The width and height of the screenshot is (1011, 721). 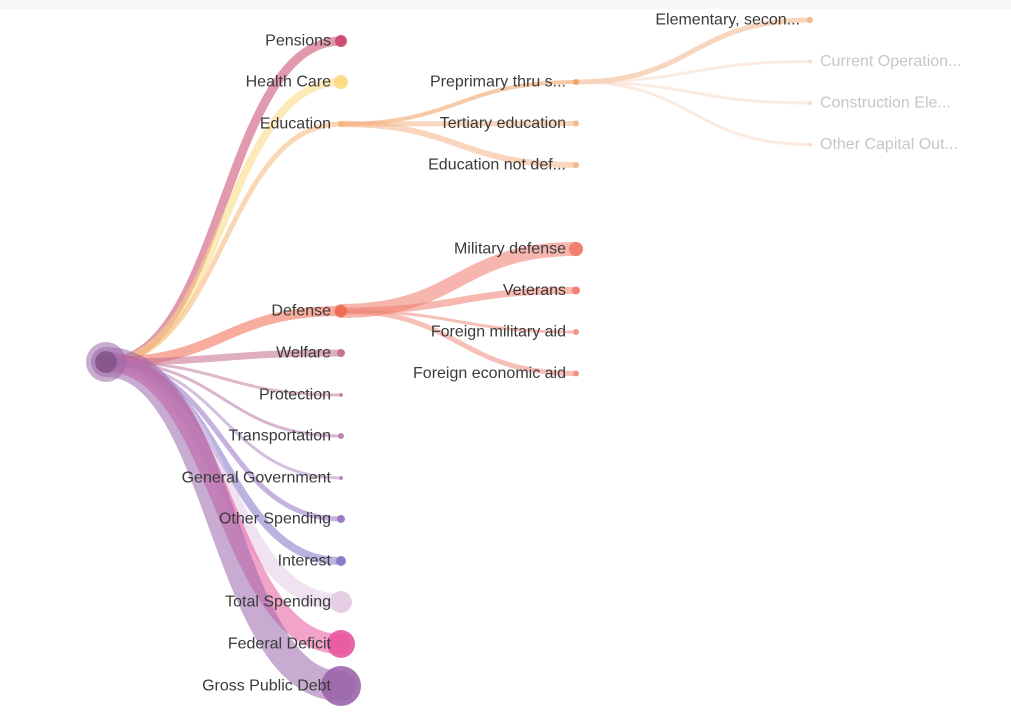 What do you see at coordinates (498, 332) in the screenshot?
I see `node-label-fmil: Foreign military aid` at bounding box center [498, 332].